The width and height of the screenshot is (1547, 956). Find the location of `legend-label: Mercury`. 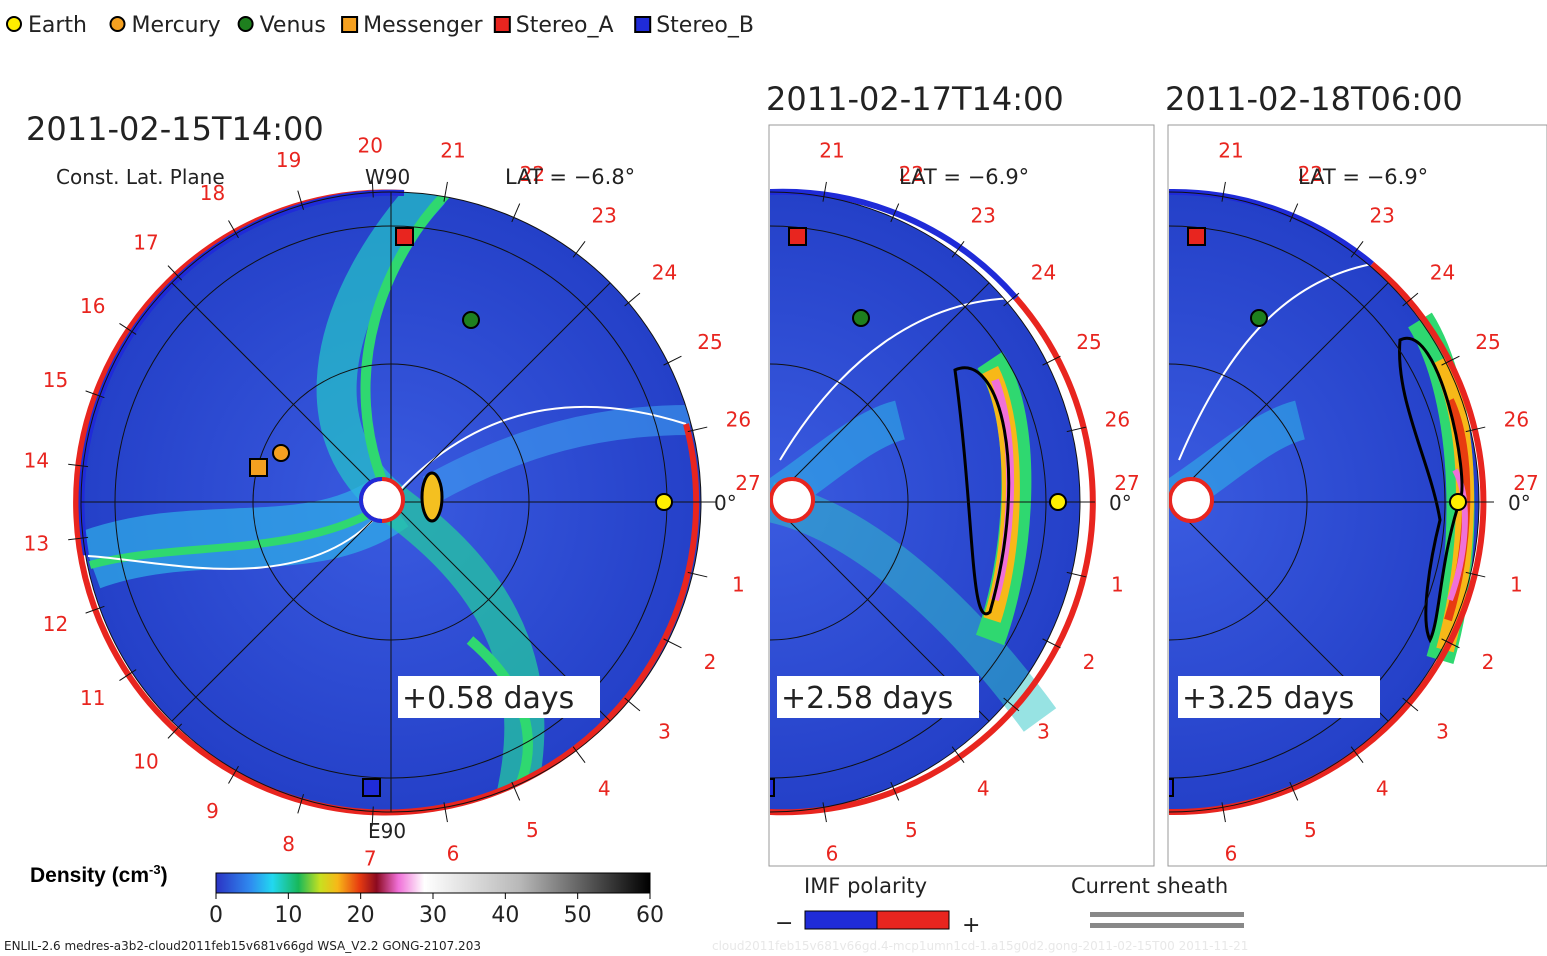

legend-label: Mercury is located at coordinates (176, 25).